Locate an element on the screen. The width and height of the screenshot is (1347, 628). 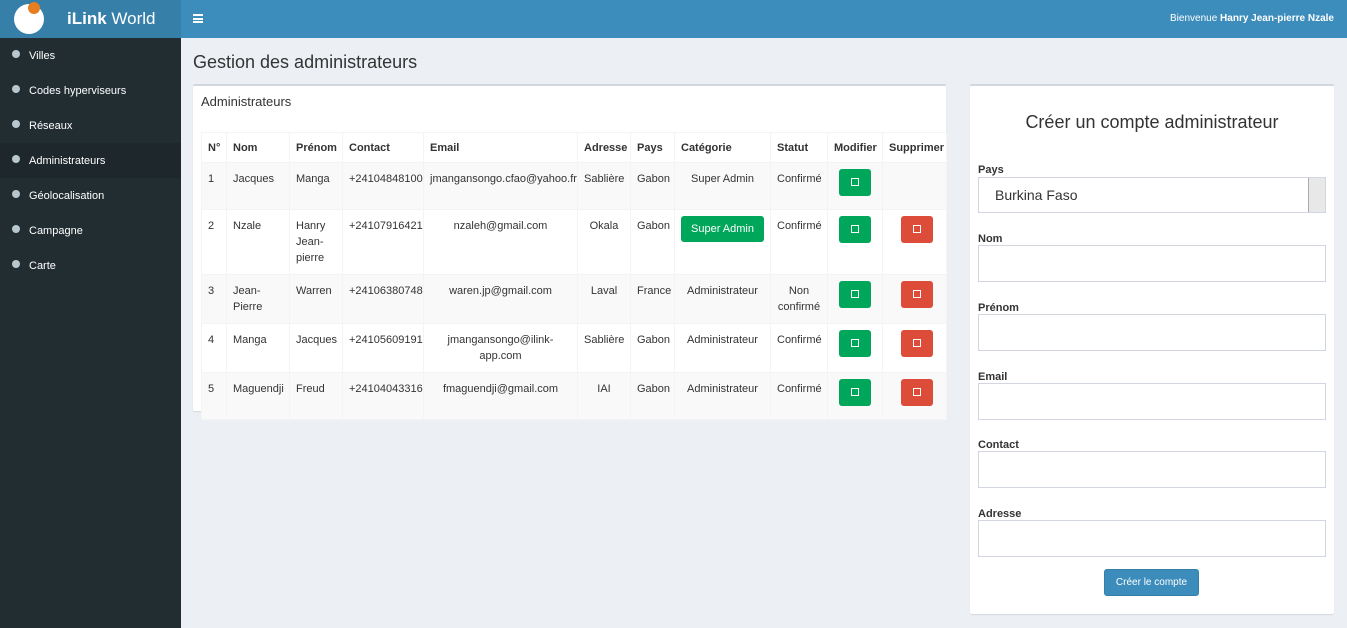
column-header: Supprimer is located at coordinates (914, 147).